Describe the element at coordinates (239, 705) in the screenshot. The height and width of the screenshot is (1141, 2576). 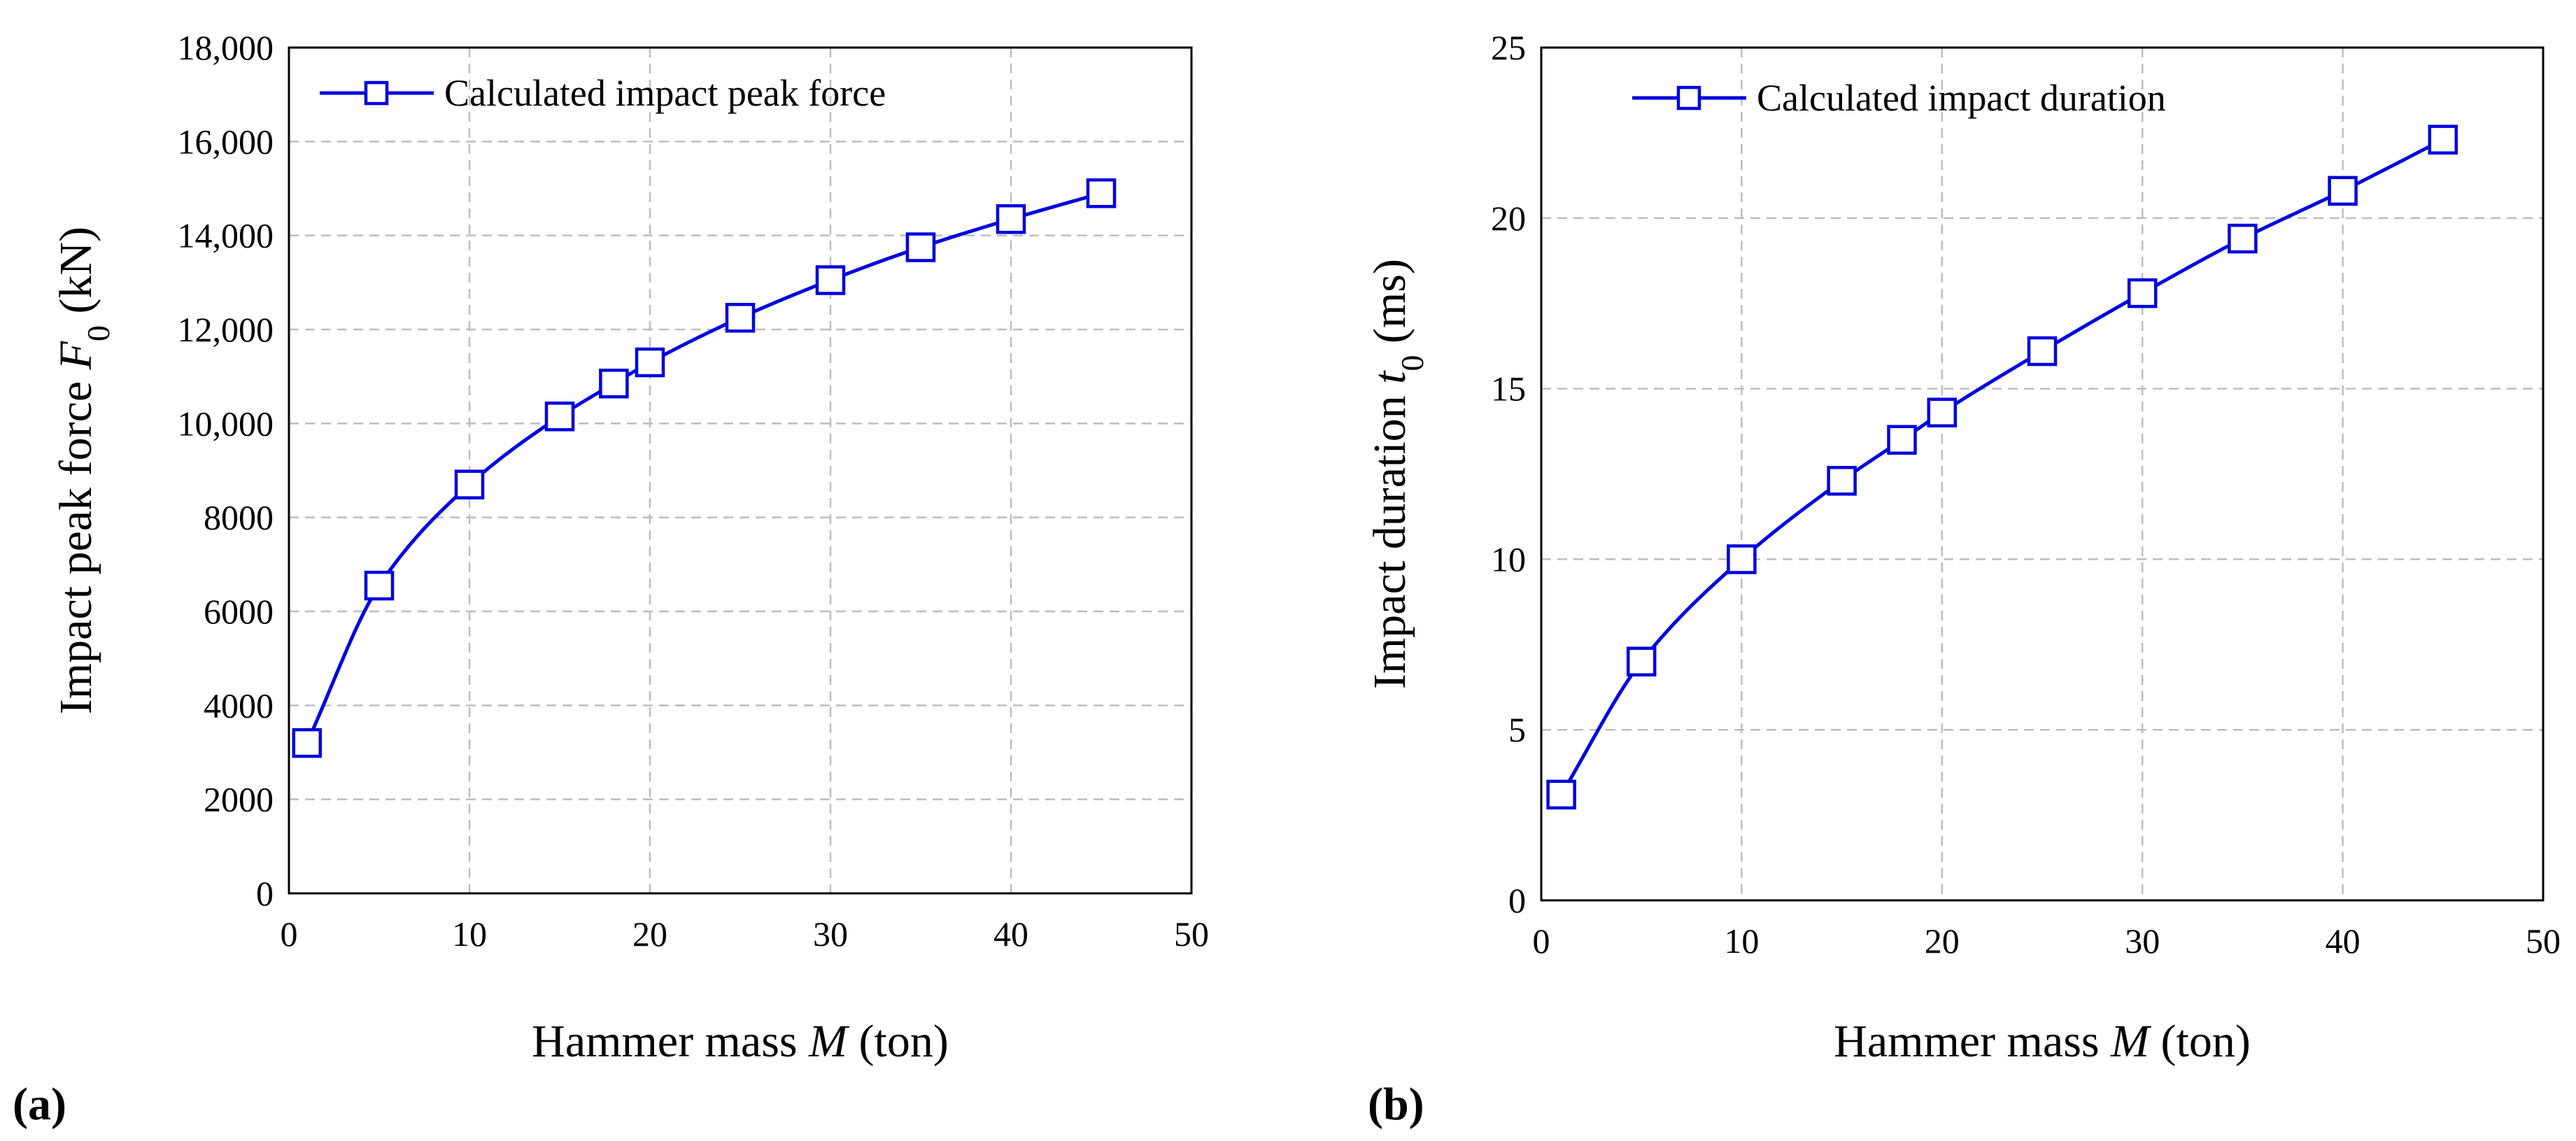
I see `y-tick-label: 4000` at that location.